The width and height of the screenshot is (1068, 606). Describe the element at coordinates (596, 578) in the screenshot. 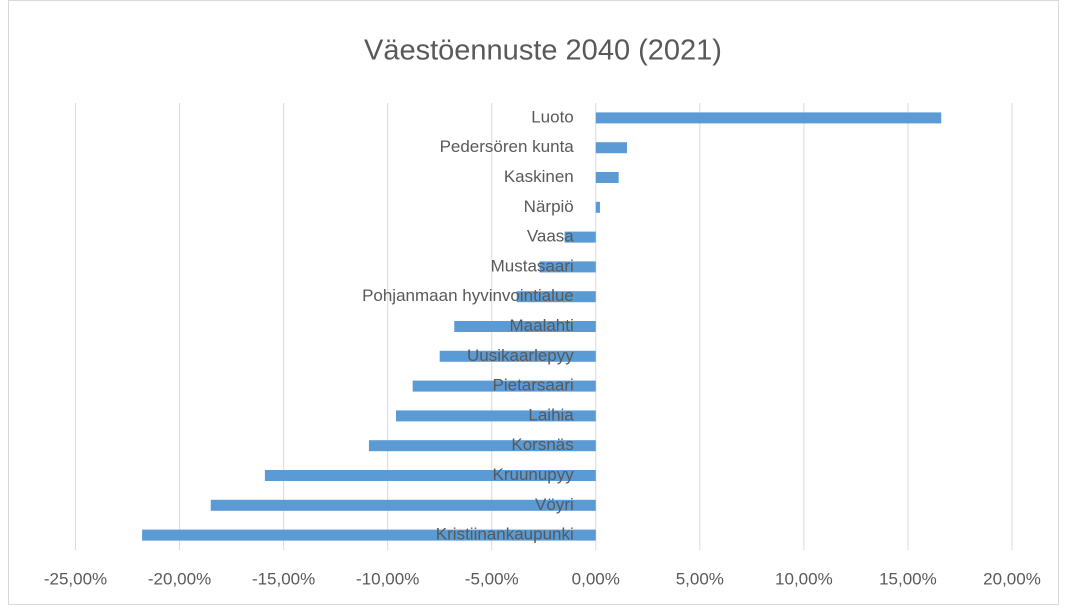

I see `x-tick-label: 0,00%` at that location.